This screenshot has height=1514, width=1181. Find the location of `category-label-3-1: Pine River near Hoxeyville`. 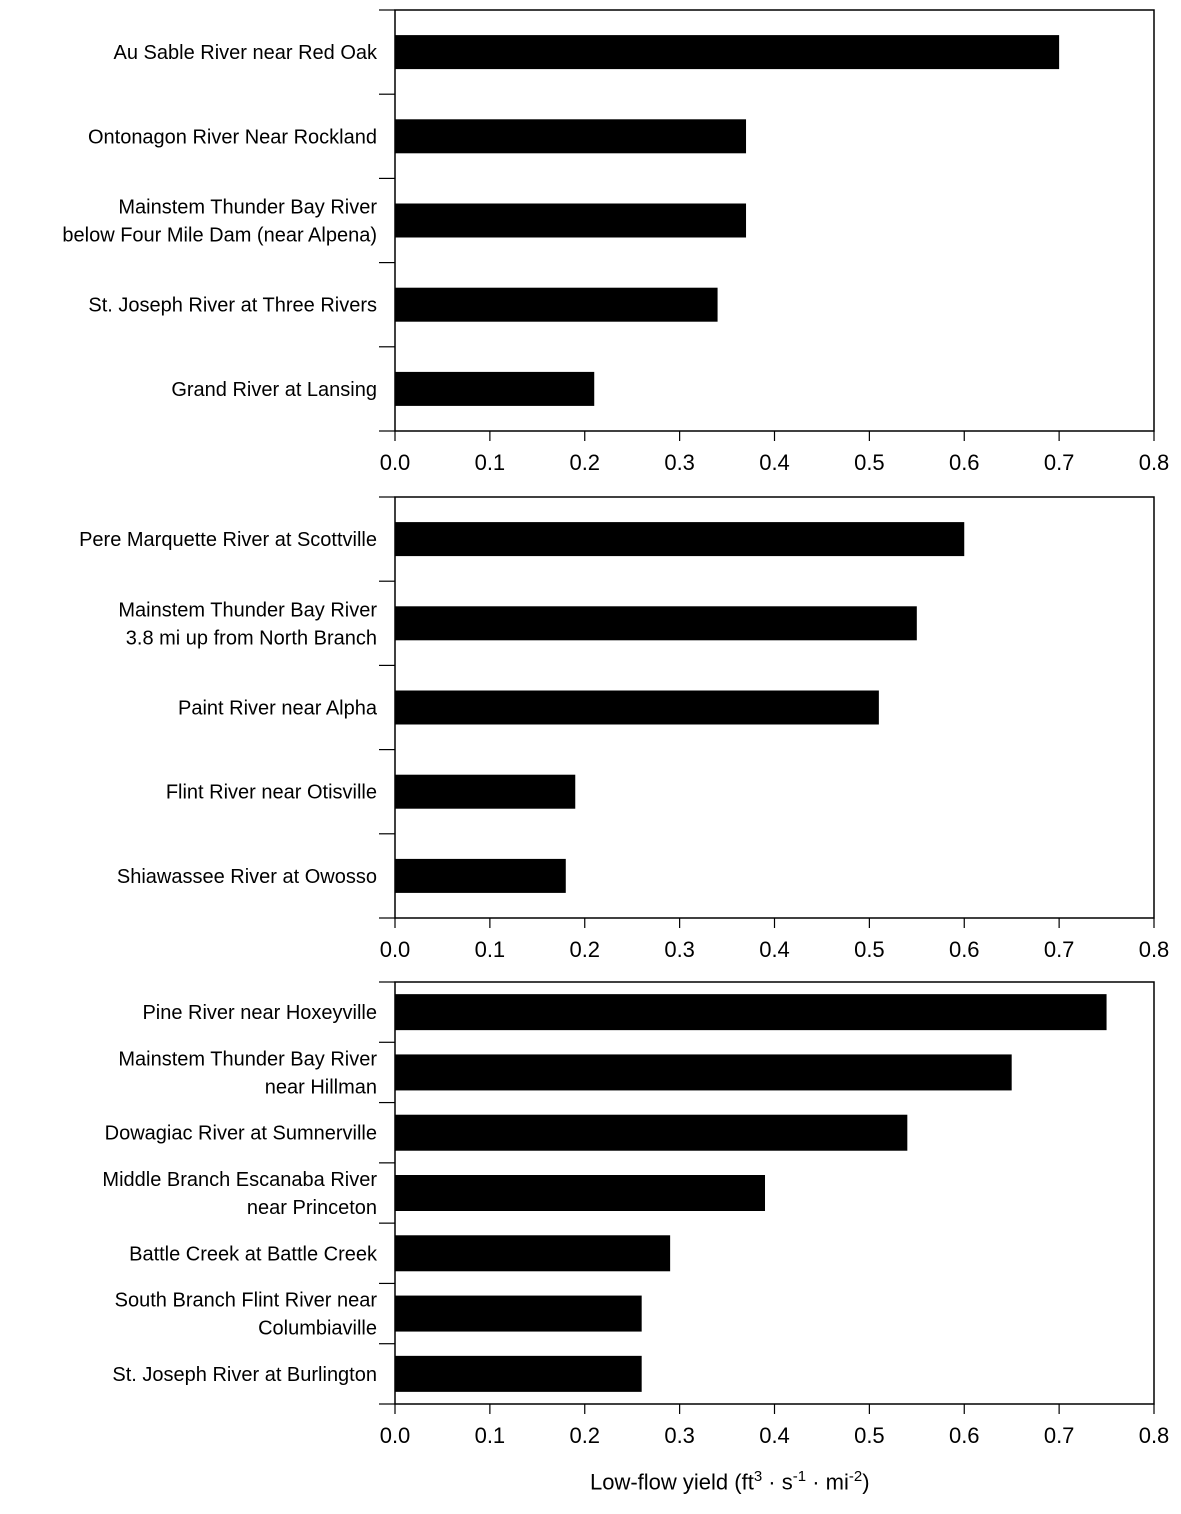

category-label-3-1: Pine River near Hoxeyville is located at coordinates (259, 1013).